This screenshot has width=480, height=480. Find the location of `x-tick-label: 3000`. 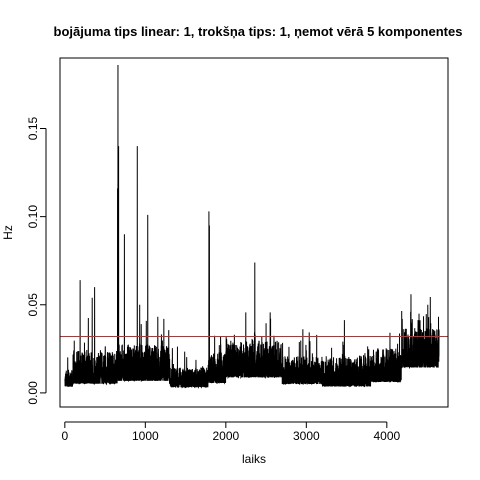

x-tick-label: 3000 is located at coordinates (306, 436).